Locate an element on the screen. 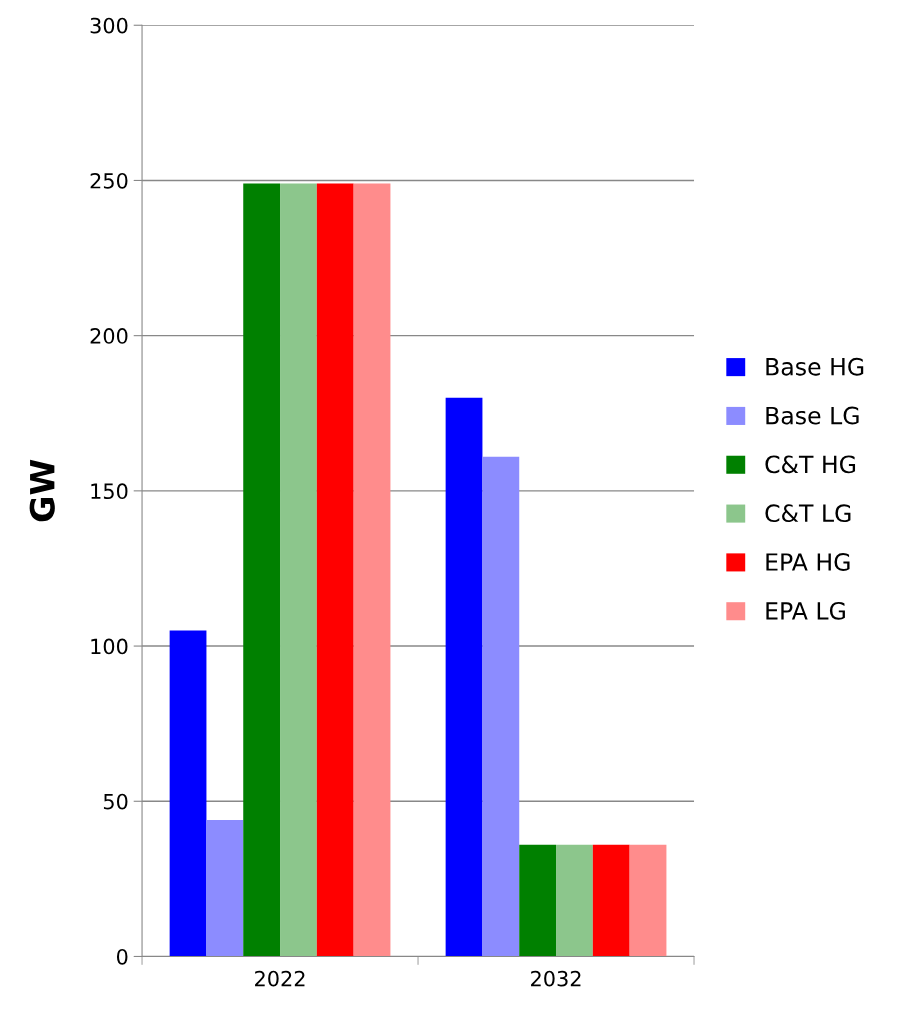 The width and height of the screenshot is (899, 1010). y-tick-label: 0 is located at coordinates (122, 956).